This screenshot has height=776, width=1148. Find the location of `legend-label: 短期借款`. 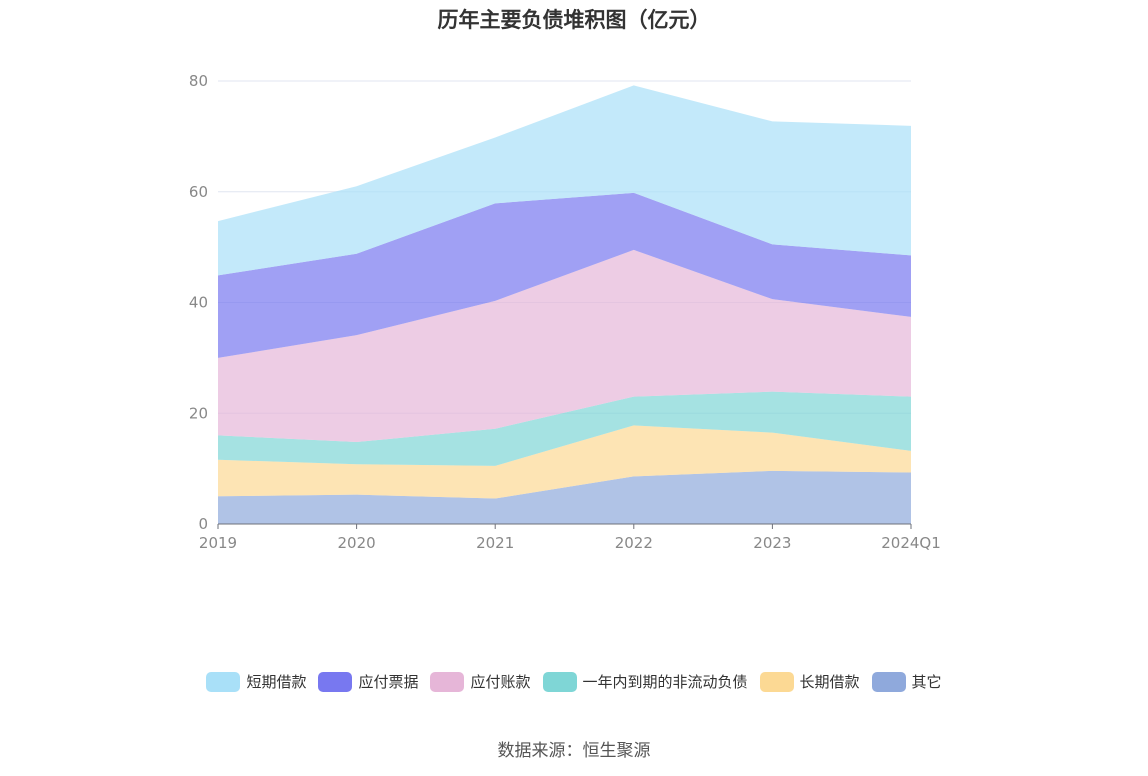

legend-label: 短期借款 is located at coordinates (276, 682).